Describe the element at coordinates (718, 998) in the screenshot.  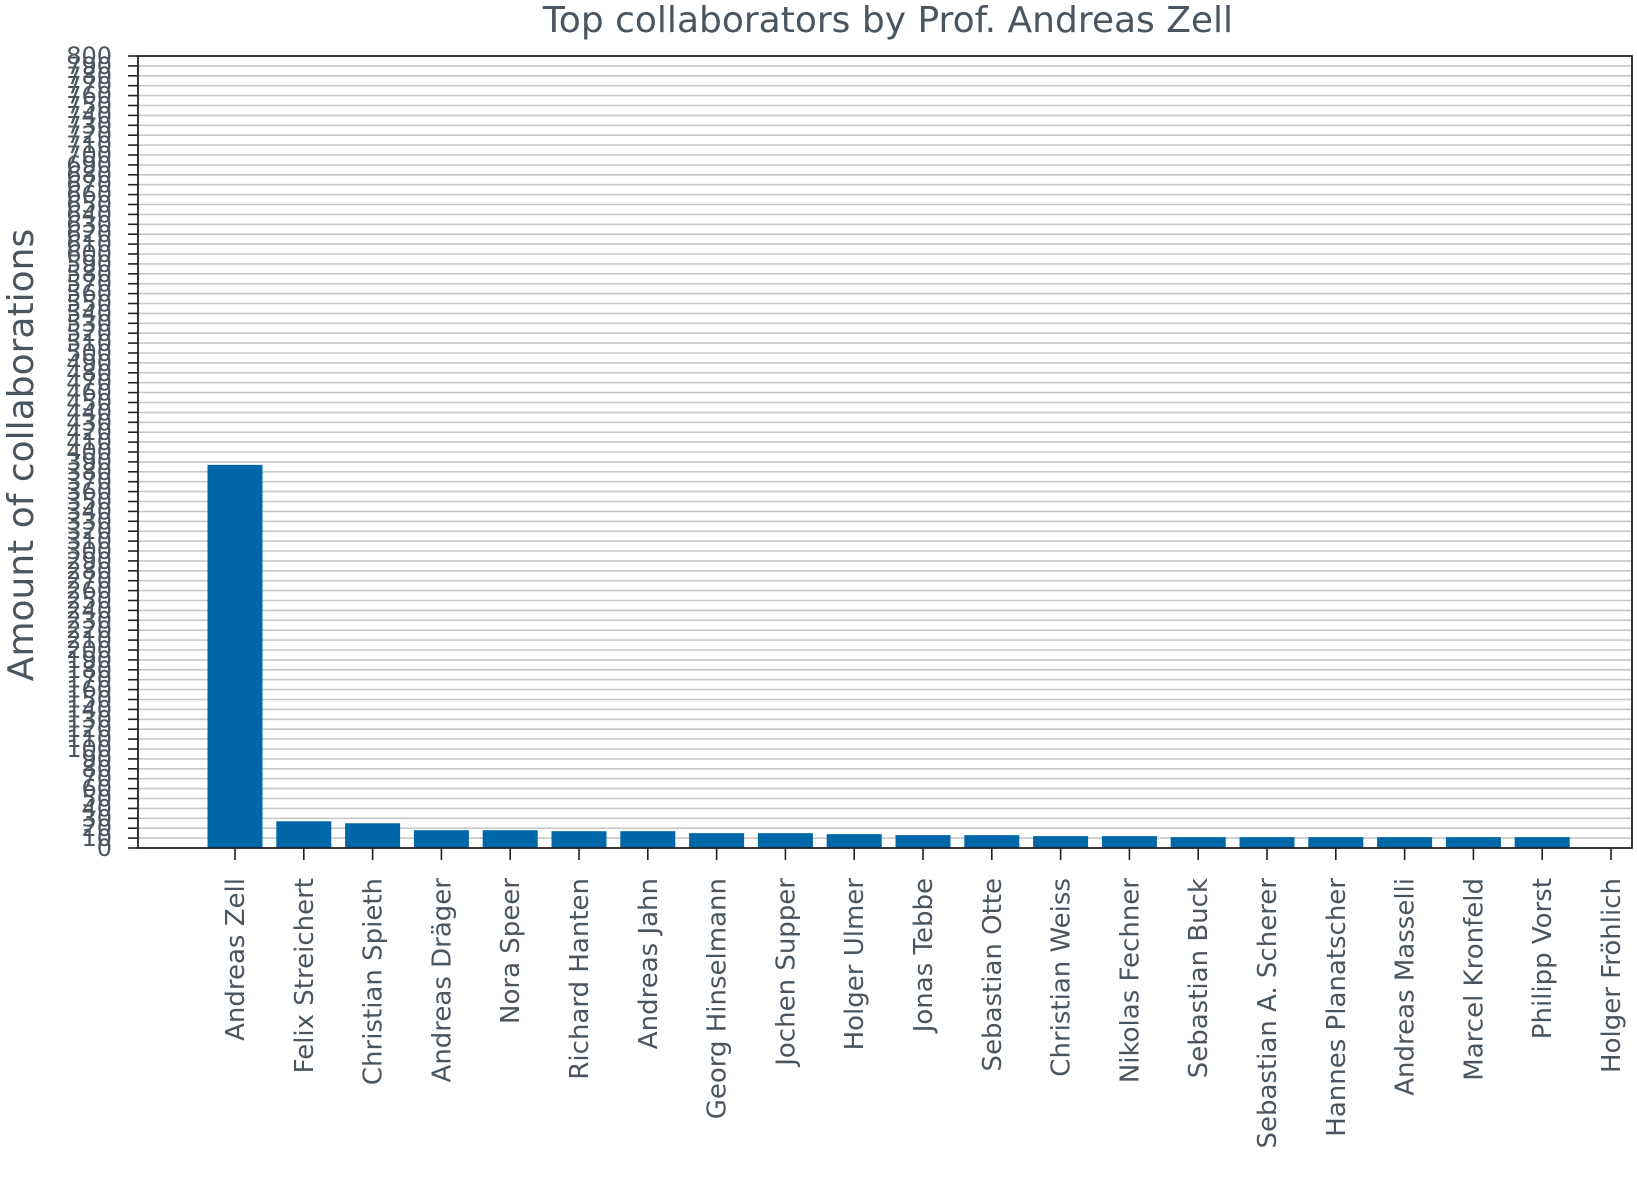
I see `x-tick-label: Georg Hinselmann` at that location.